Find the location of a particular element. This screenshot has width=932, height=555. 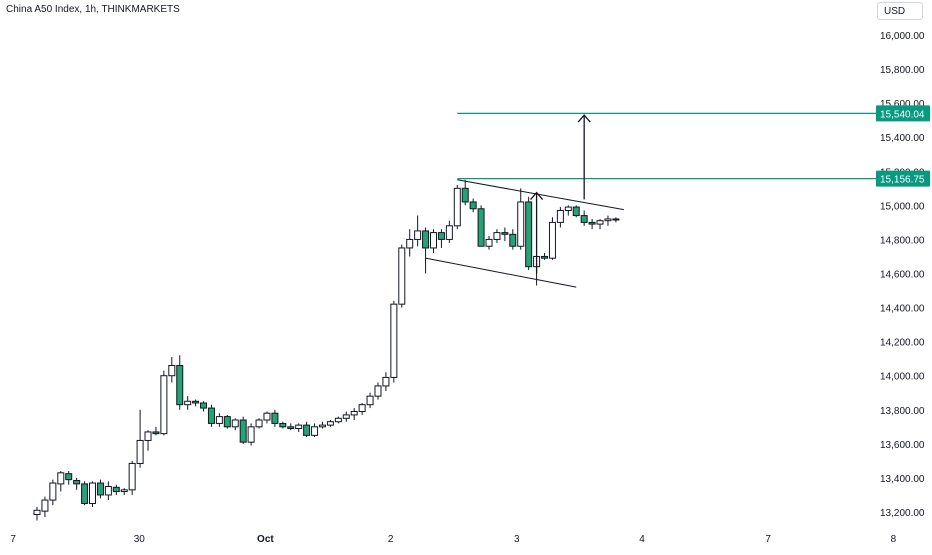

x-tick-label: 8 is located at coordinates (894, 539).